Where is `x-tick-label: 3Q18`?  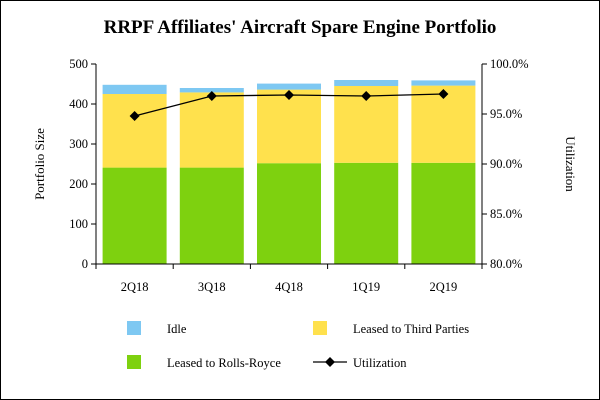
x-tick-label: 3Q18 is located at coordinates (212, 287).